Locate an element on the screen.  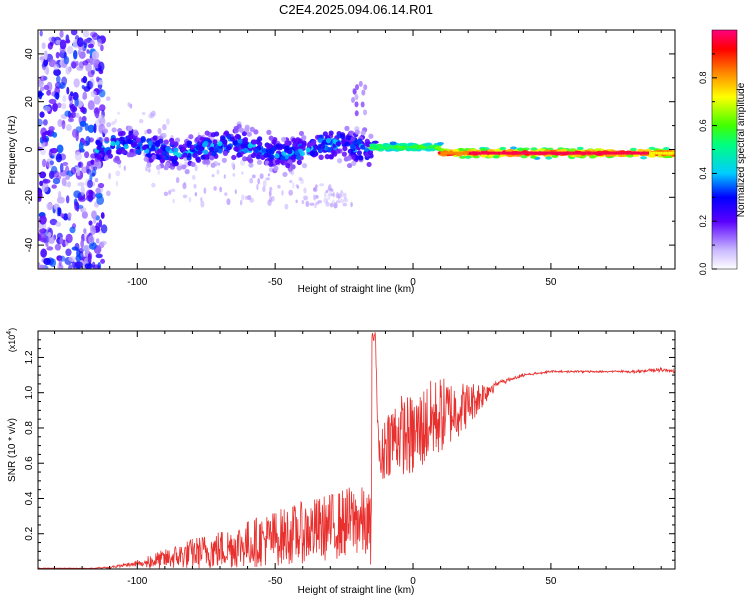
colorbar-tick-label: 0.2 is located at coordinates (703, 221).